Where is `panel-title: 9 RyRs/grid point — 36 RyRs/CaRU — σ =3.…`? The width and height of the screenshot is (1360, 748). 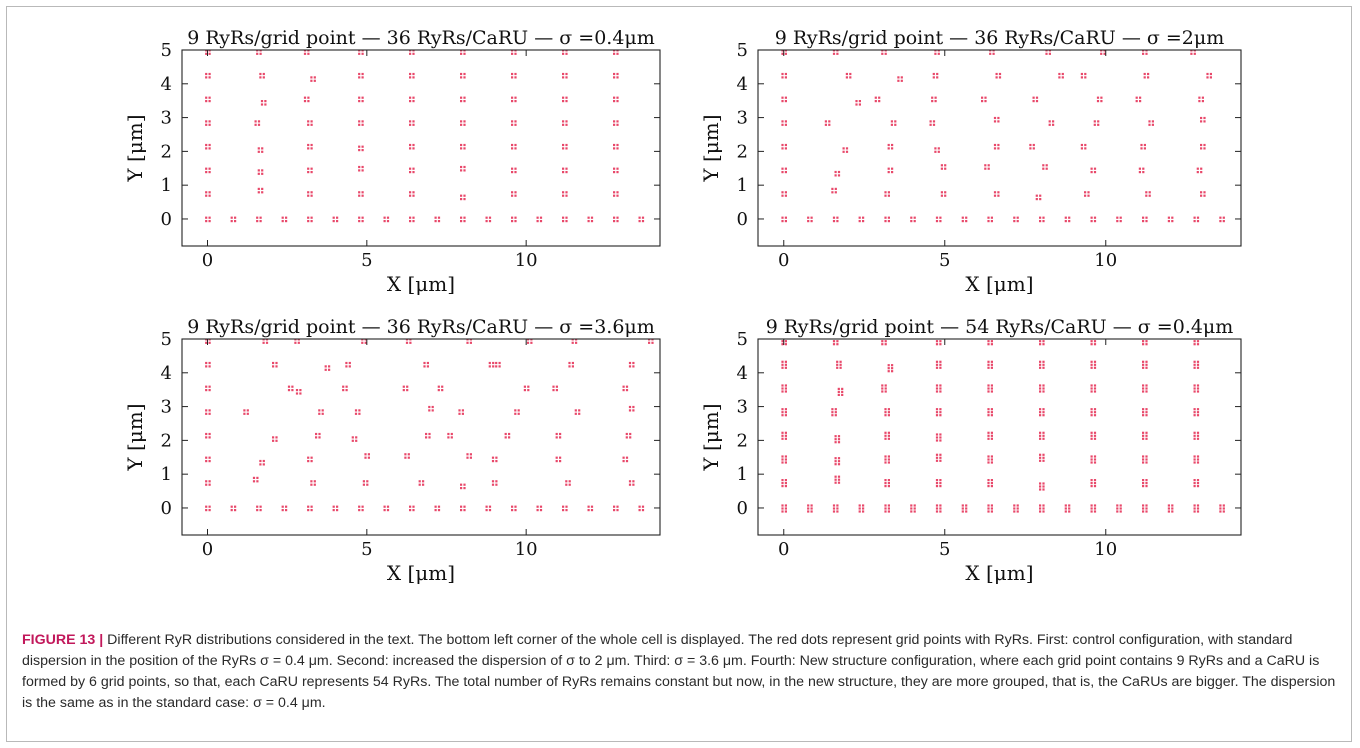 panel-title: 9 RyRs/grid point — 36 RyRs/CaRU — σ =3.… is located at coordinates (421, 327).